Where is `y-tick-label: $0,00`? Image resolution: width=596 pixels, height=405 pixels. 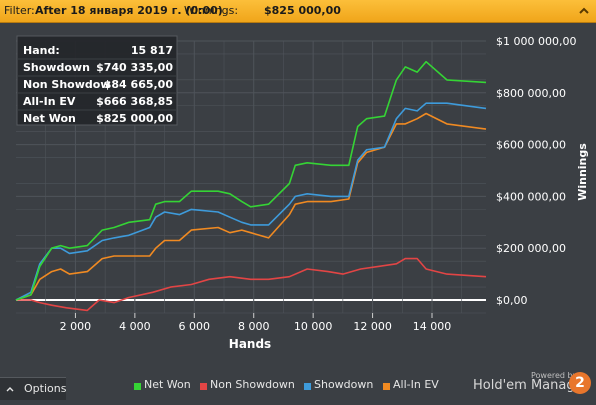
y-tick-label: $0,00 is located at coordinates (512, 300).